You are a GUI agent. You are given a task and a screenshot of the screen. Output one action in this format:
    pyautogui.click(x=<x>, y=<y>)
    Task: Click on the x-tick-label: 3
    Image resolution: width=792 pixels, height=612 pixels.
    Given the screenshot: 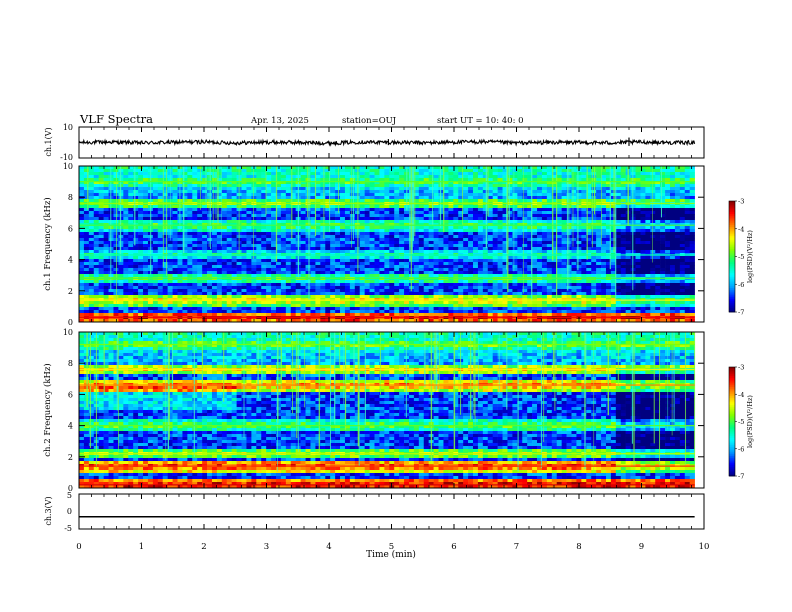 What is the action you would take?
    pyautogui.click(x=266, y=547)
    